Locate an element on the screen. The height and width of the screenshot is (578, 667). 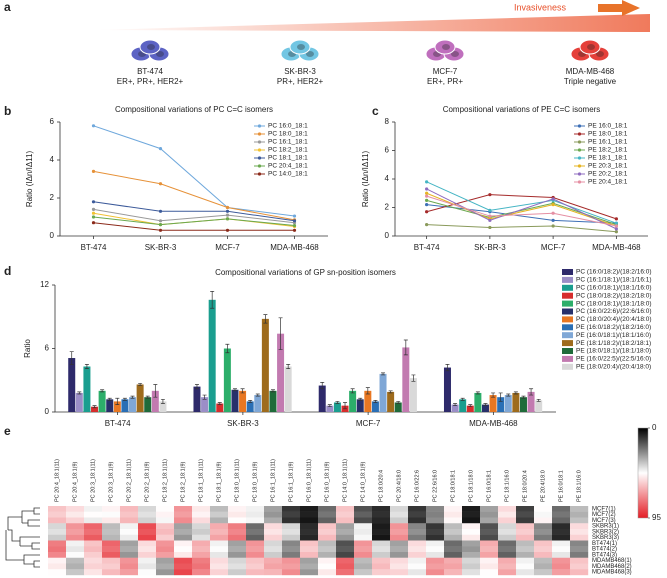
row-label: MCF7(2) is located at coordinates (604, 515).